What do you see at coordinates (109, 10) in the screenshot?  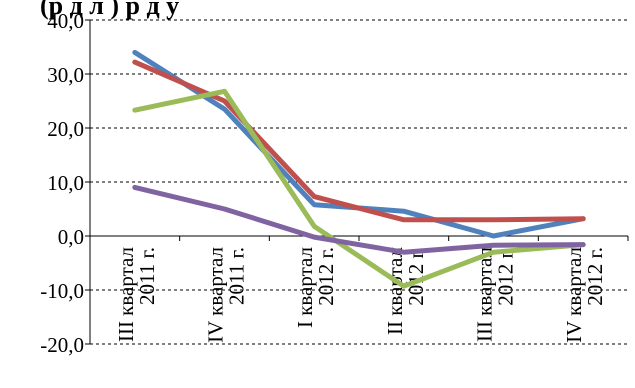 I see `chart-title: (р д л ) р д у` at bounding box center [109, 10].